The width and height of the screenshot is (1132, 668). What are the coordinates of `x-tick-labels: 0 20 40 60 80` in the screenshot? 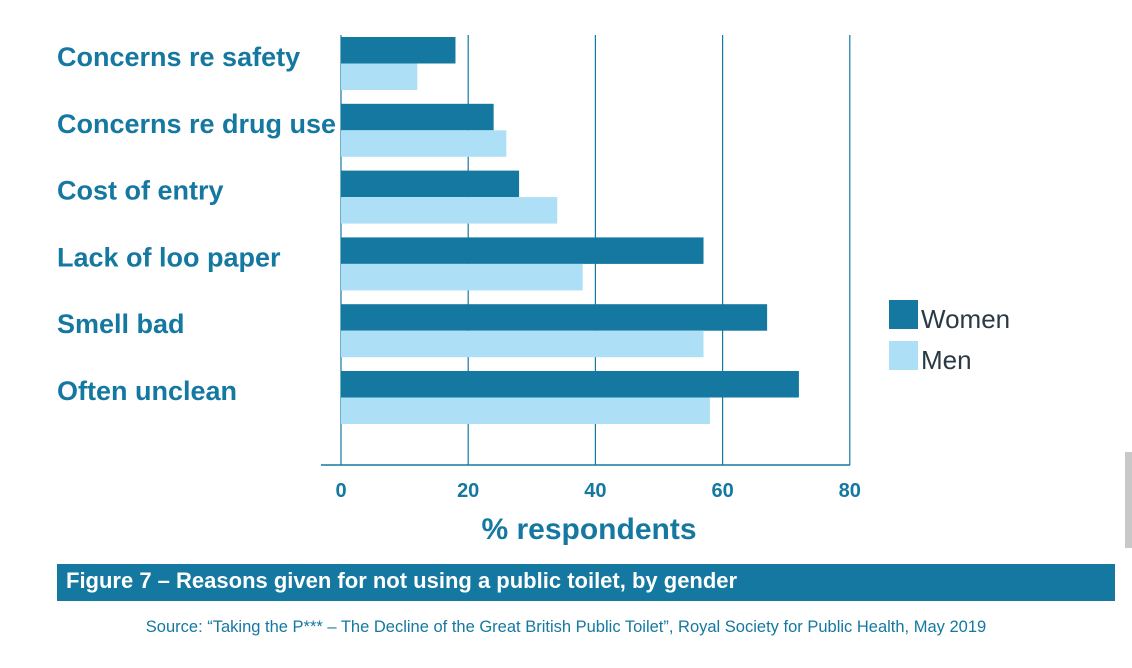 It's located at (597, 491).